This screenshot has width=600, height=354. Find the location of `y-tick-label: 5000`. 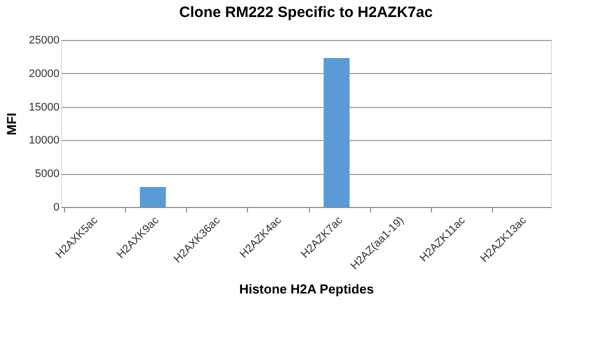

y-tick-label: 5000 is located at coordinates (47, 174).